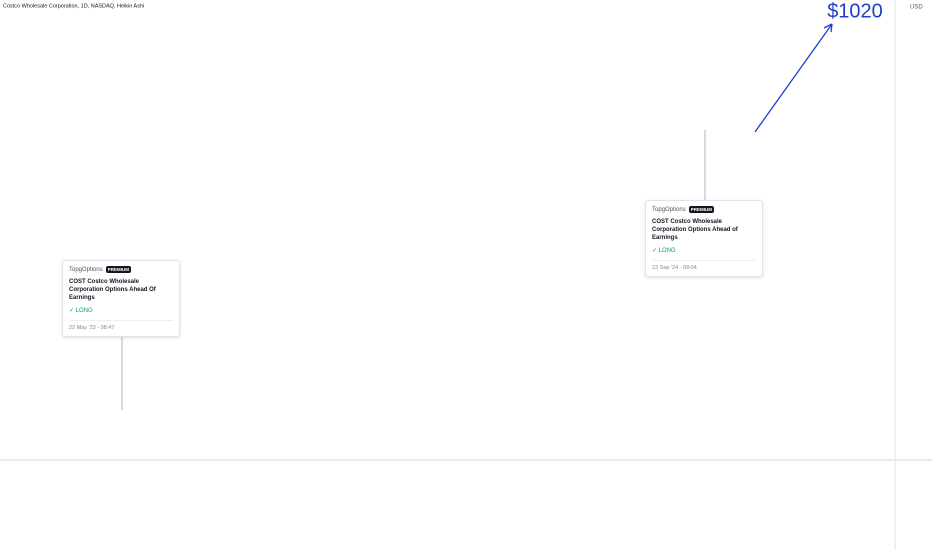 This screenshot has width=932, height=550. I want to click on currency: USD, so click(916, 8).